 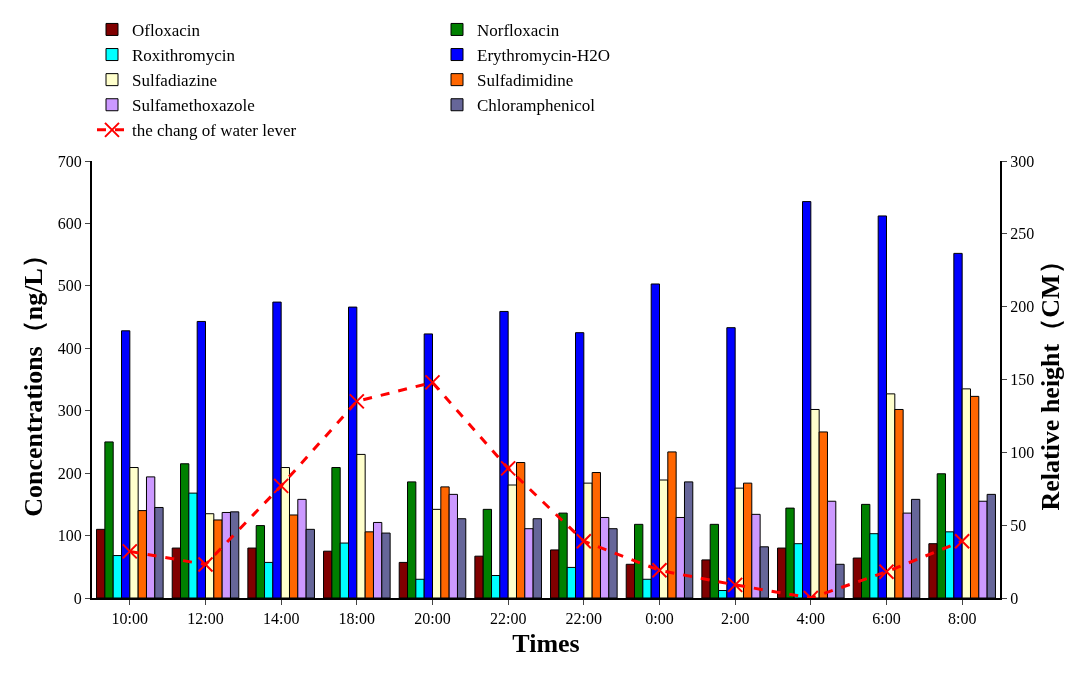 I want to click on y2-tick-label: 200, so click(x=1022, y=307).